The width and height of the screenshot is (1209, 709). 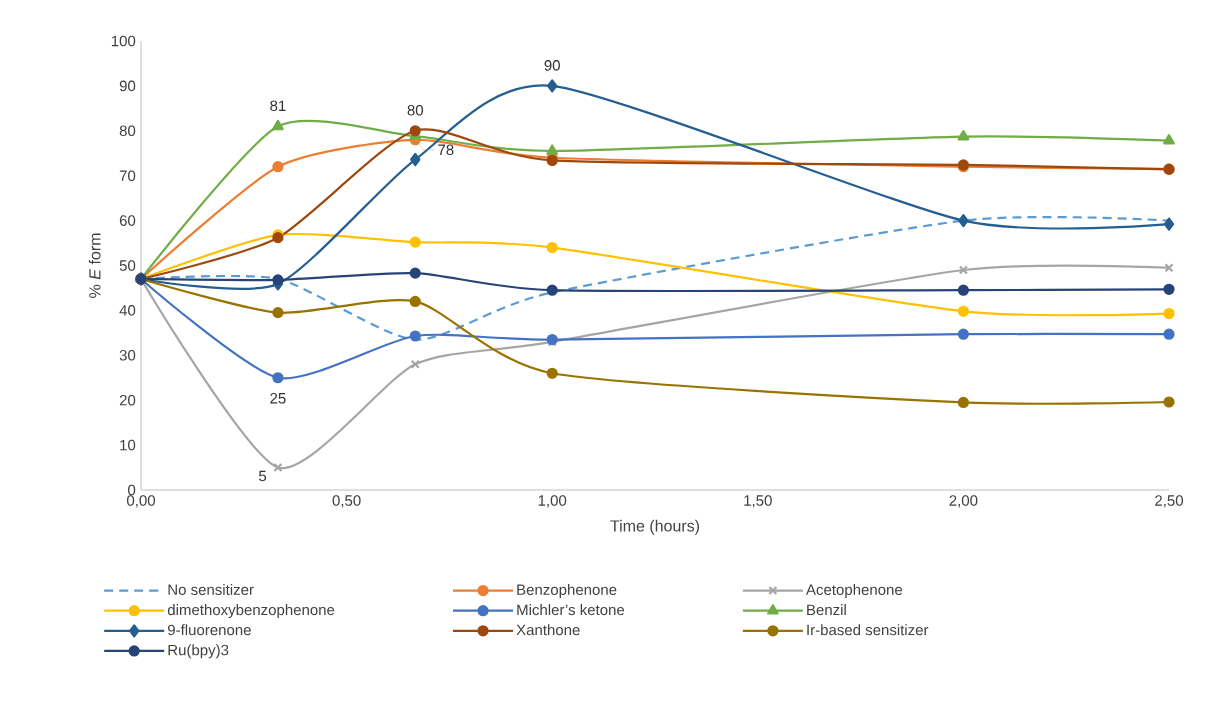 I want to click on data-label: 5, so click(x=262, y=476).